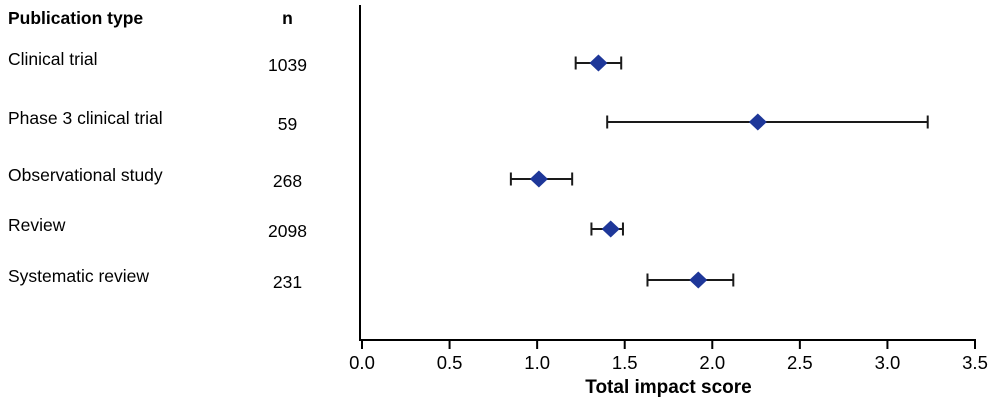  What do you see at coordinates (625, 362) in the screenshot?
I see `x-axis-tick-label: 1.5` at bounding box center [625, 362].